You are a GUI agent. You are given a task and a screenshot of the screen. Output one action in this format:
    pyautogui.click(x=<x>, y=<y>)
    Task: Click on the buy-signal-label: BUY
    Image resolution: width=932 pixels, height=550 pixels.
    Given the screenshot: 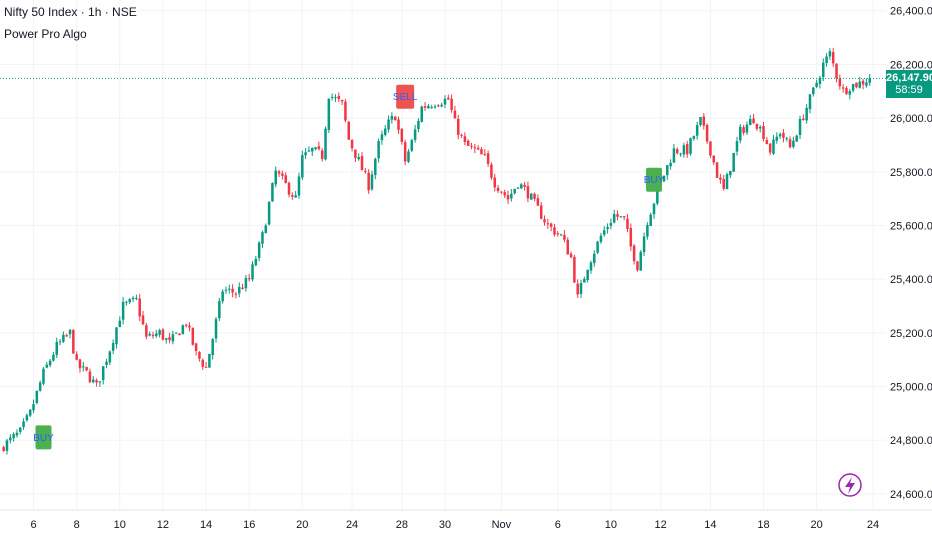 What is the action you would take?
    pyautogui.click(x=654, y=180)
    